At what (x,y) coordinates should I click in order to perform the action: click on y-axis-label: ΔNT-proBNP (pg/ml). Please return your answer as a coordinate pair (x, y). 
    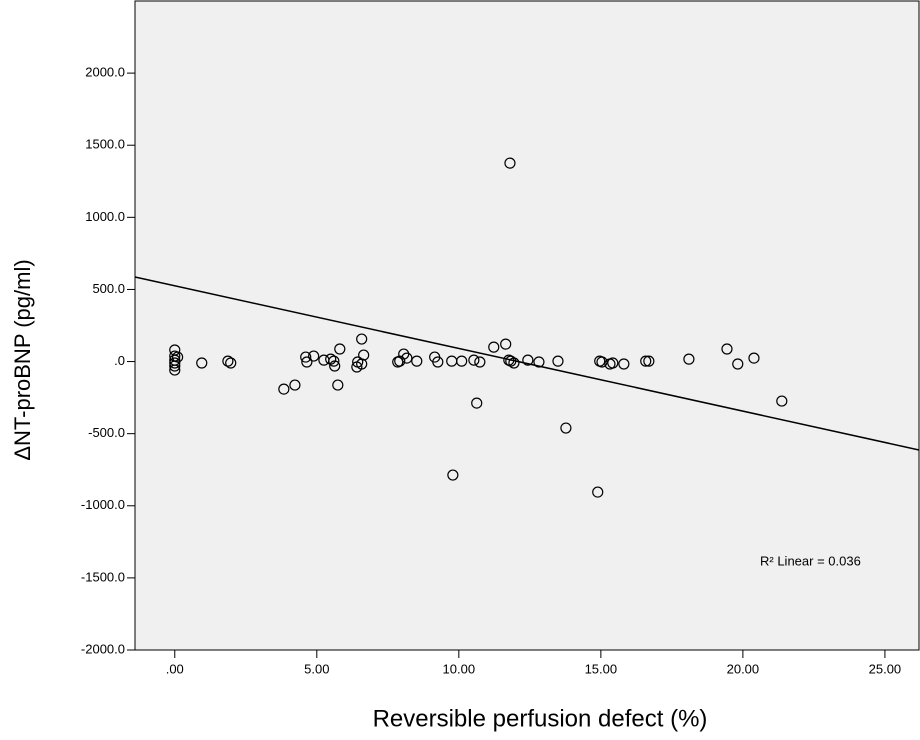
    Looking at the image, I should click on (22, 359).